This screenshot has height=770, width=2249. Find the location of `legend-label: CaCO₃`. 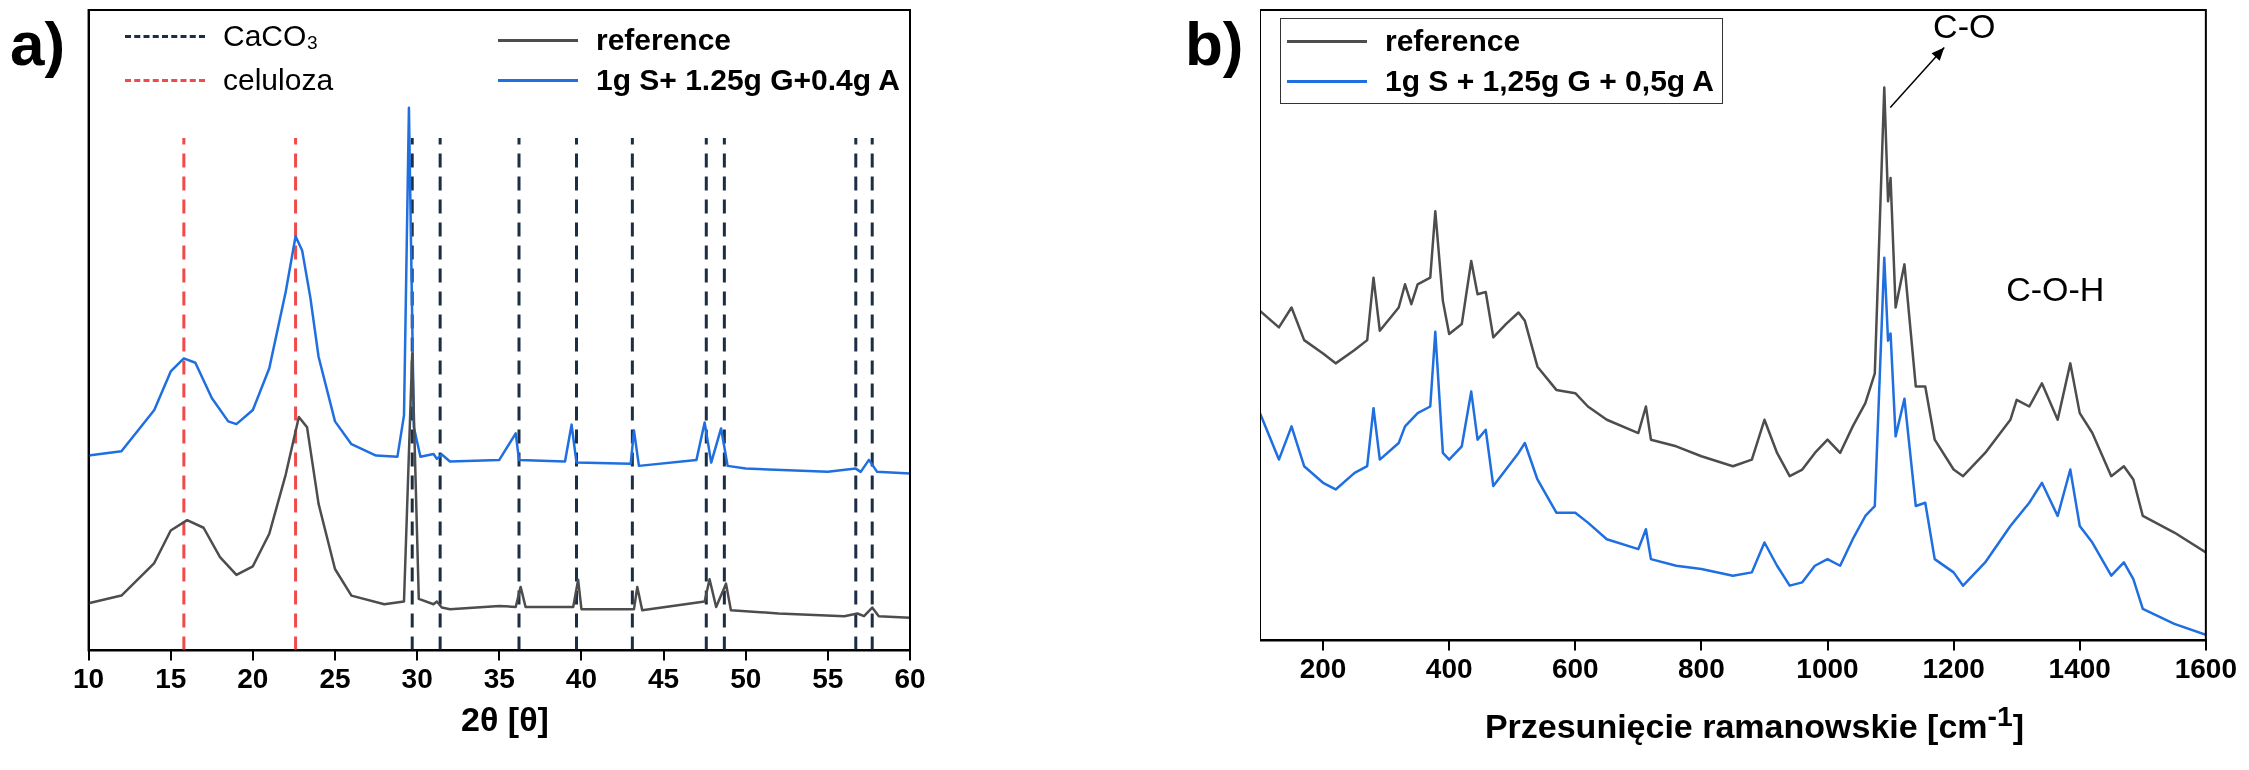

legend-label: CaCO₃ is located at coordinates (271, 36).